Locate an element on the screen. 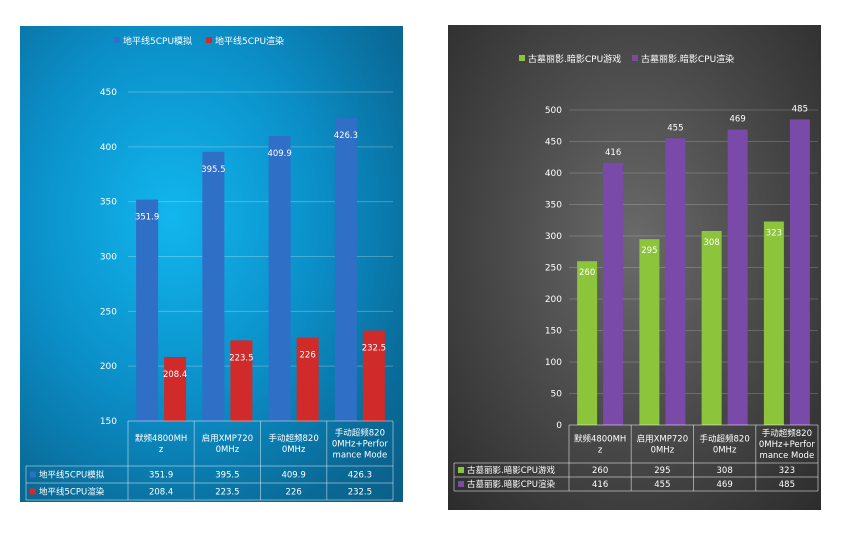 The width and height of the screenshot is (851, 533). table-cell-value: 260 is located at coordinates (600, 471).